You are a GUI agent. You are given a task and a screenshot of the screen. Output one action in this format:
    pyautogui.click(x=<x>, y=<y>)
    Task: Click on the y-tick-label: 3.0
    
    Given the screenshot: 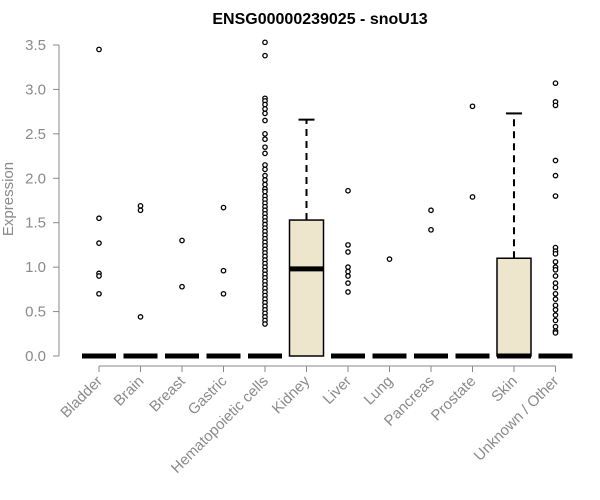 What is the action you would take?
    pyautogui.click(x=35, y=89)
    